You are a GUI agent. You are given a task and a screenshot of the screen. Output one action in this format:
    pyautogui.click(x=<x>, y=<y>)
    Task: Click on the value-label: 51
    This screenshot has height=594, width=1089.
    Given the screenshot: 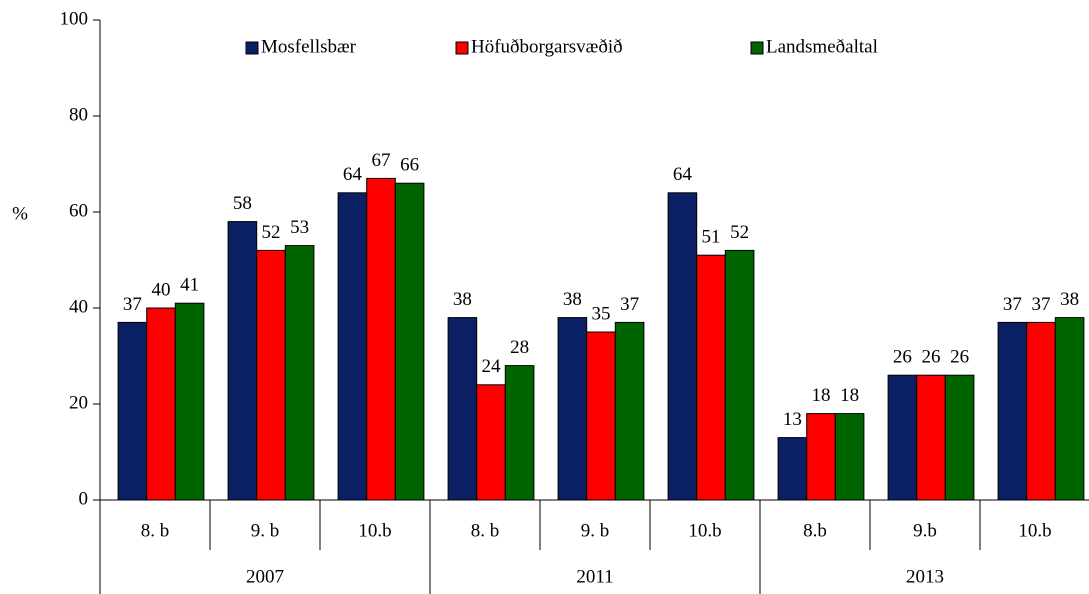 What is the action you would take?
    pyautogui.click(x=711, y=237)
    